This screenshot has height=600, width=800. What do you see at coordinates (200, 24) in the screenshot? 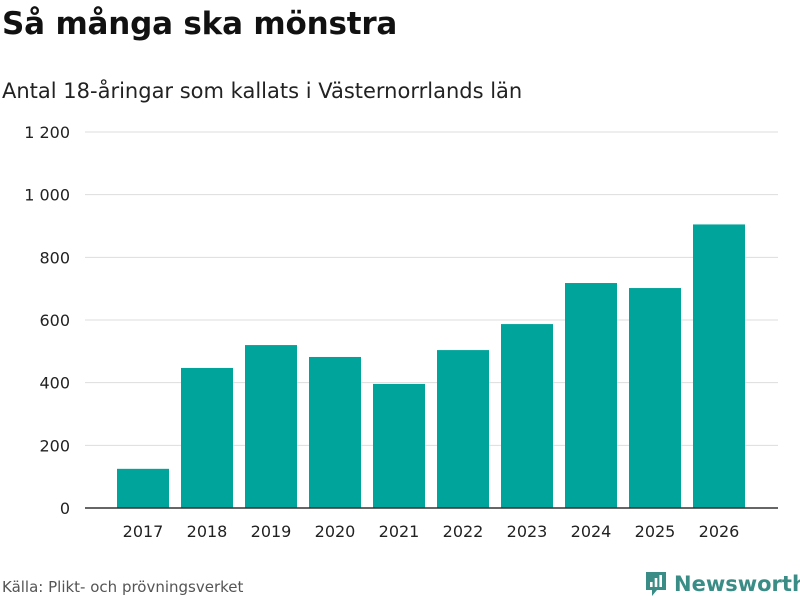
I see `chart-title: Så många ska mönstra` at bounding box center [200, 24].